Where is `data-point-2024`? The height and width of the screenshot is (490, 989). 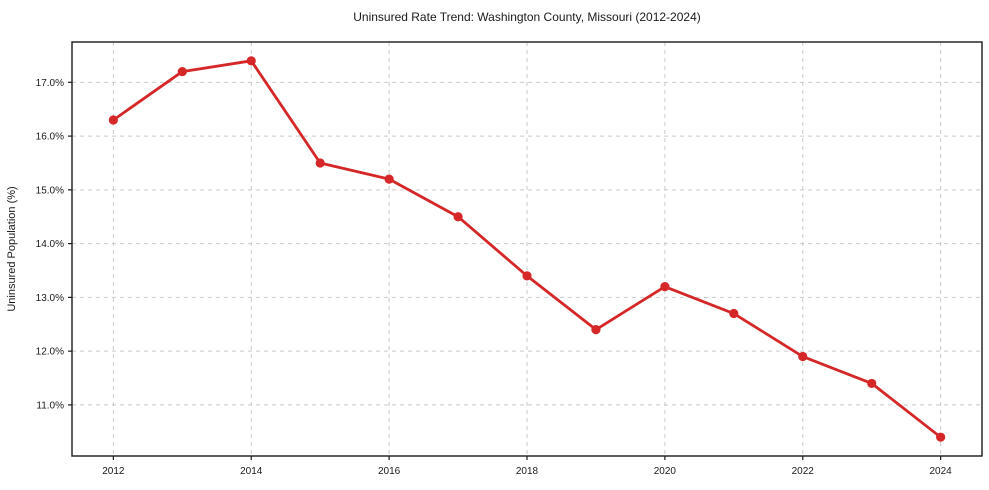
data-point-2024 is located at coordinates (941, 437).